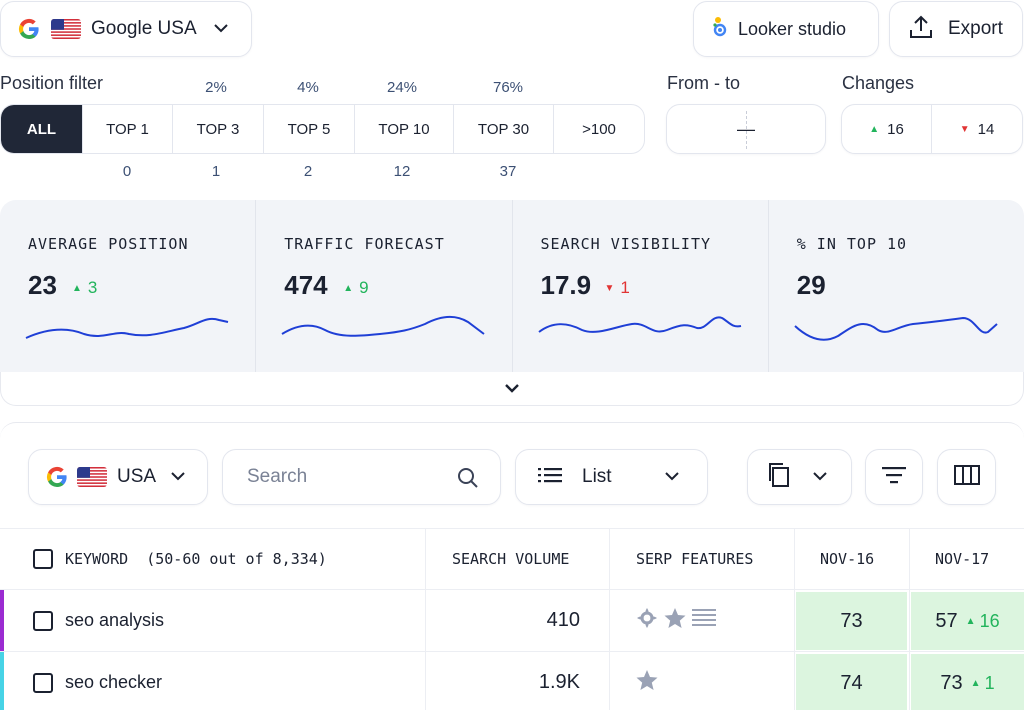  What do you see at coordinates (97, 559) in the screenshot?
I see `keyword-header-label: KEYWORD` at bounding box center [97, 559].